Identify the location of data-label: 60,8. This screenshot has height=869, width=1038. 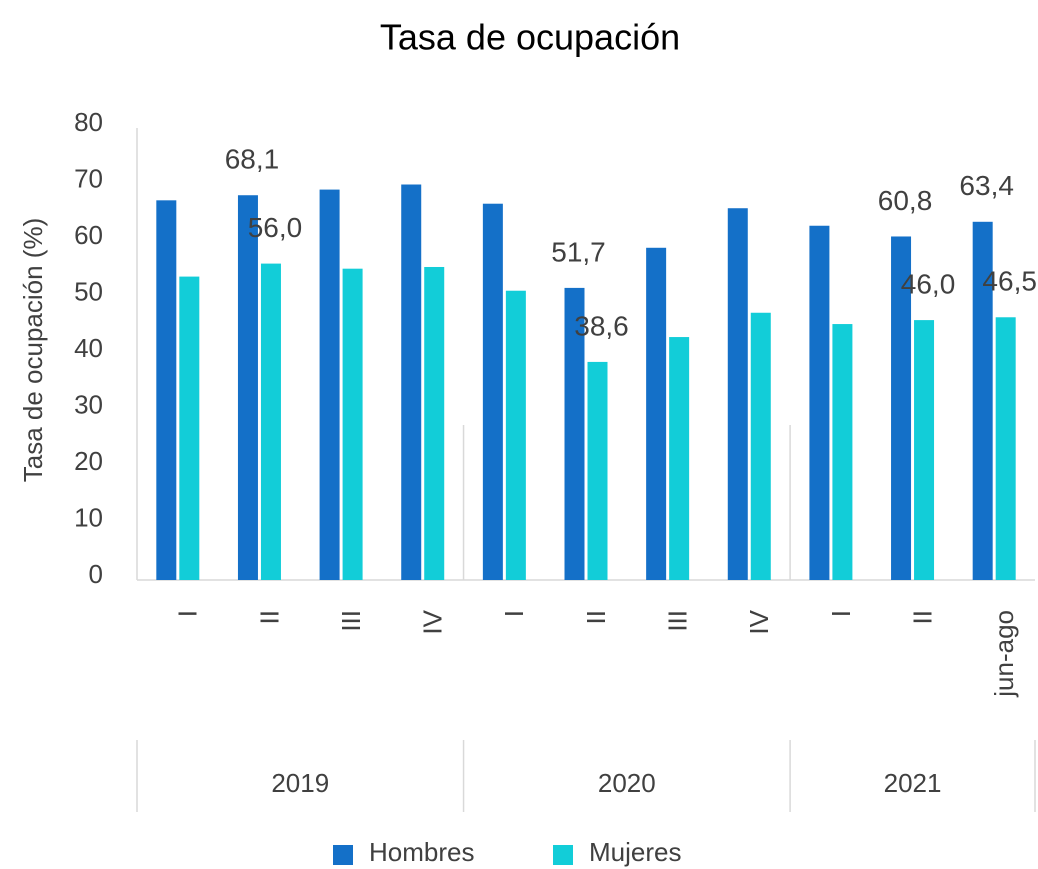
(905, 200).